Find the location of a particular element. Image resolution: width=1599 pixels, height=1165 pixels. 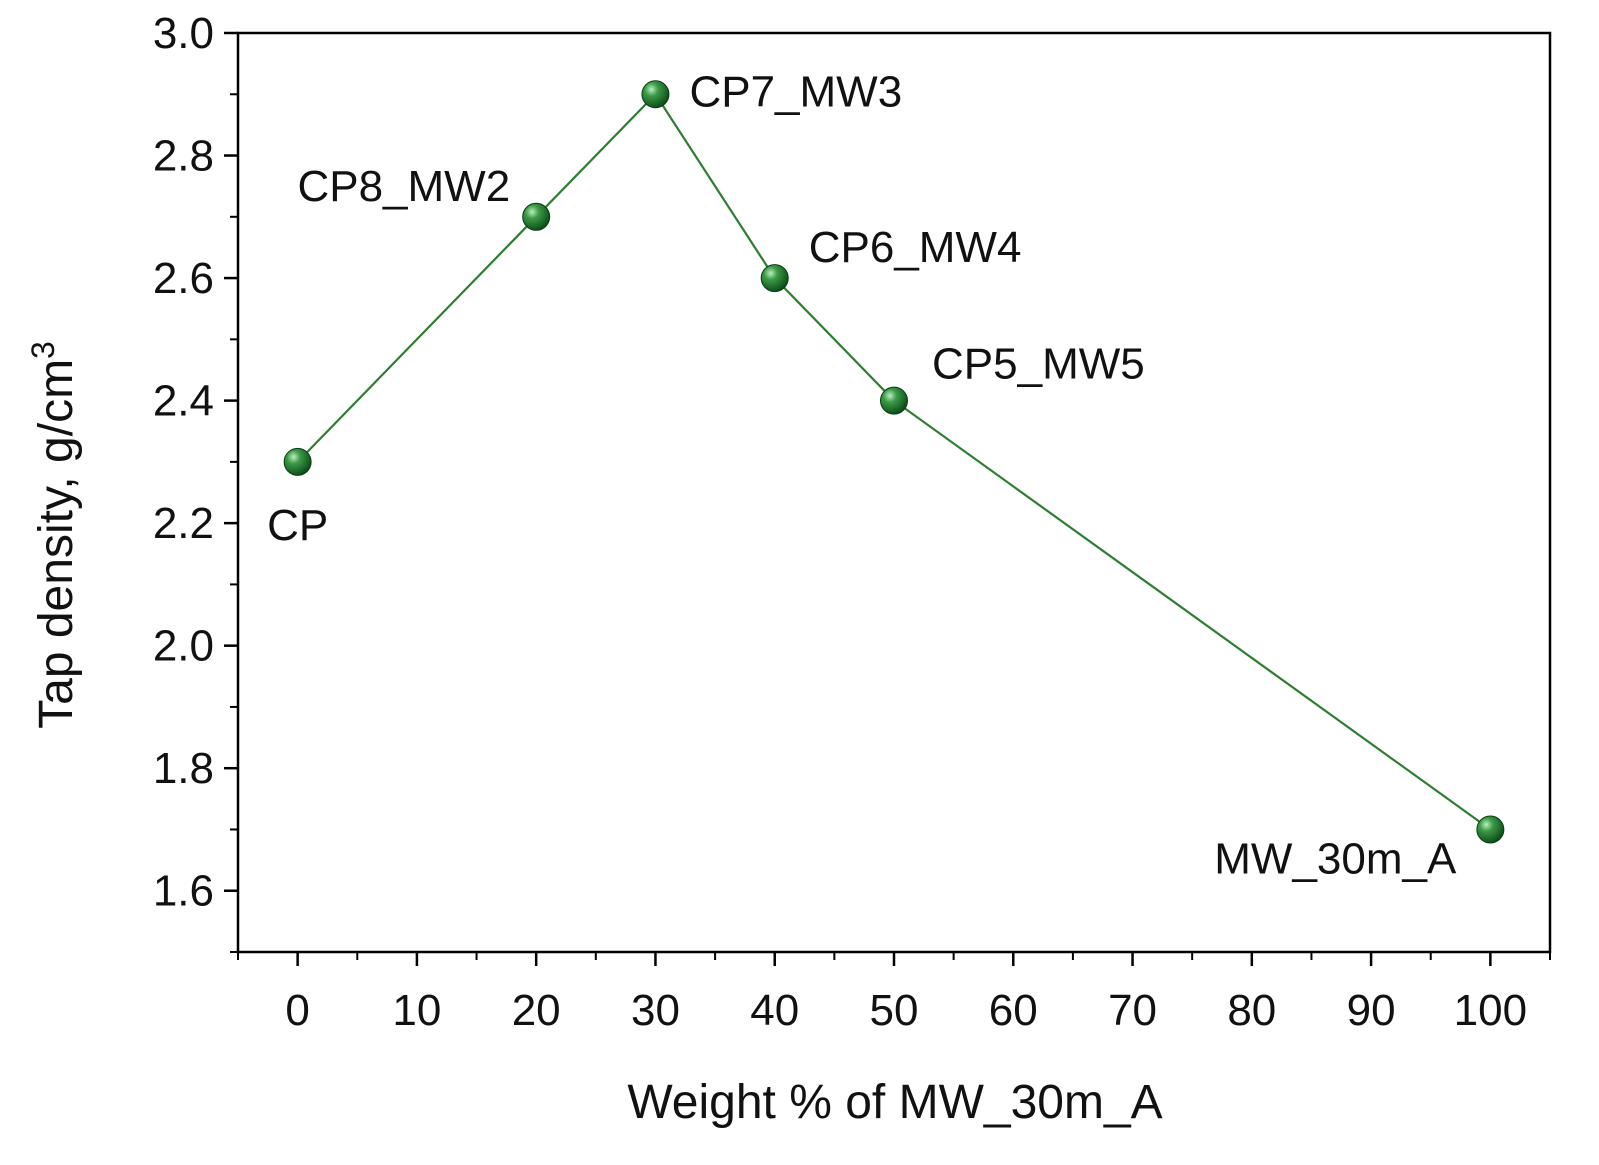

y-axis-title: Tap density, g/cm3 is located at coordinates (54, 535).